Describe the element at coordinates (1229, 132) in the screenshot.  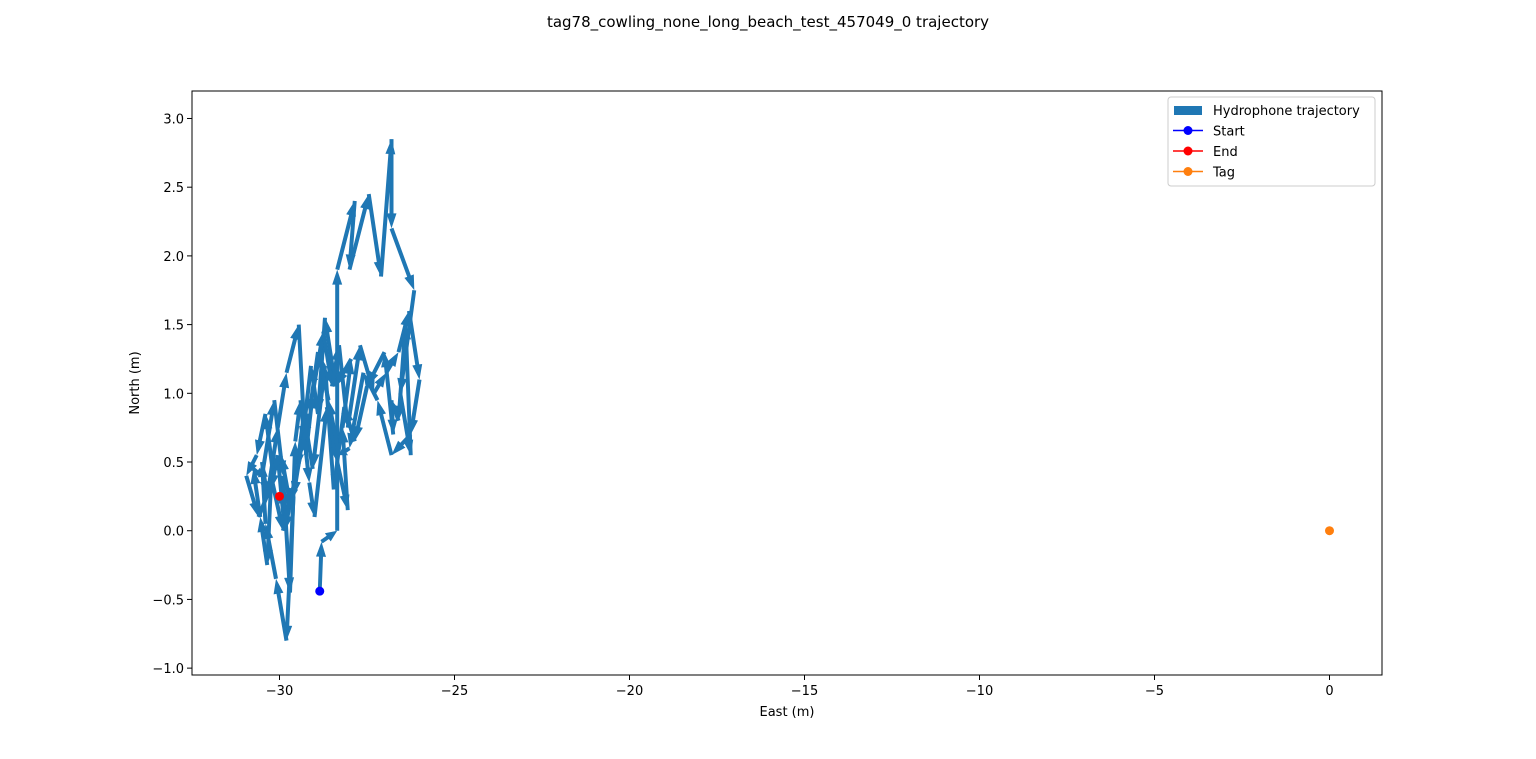
I see `legend-label: Start` at that location.